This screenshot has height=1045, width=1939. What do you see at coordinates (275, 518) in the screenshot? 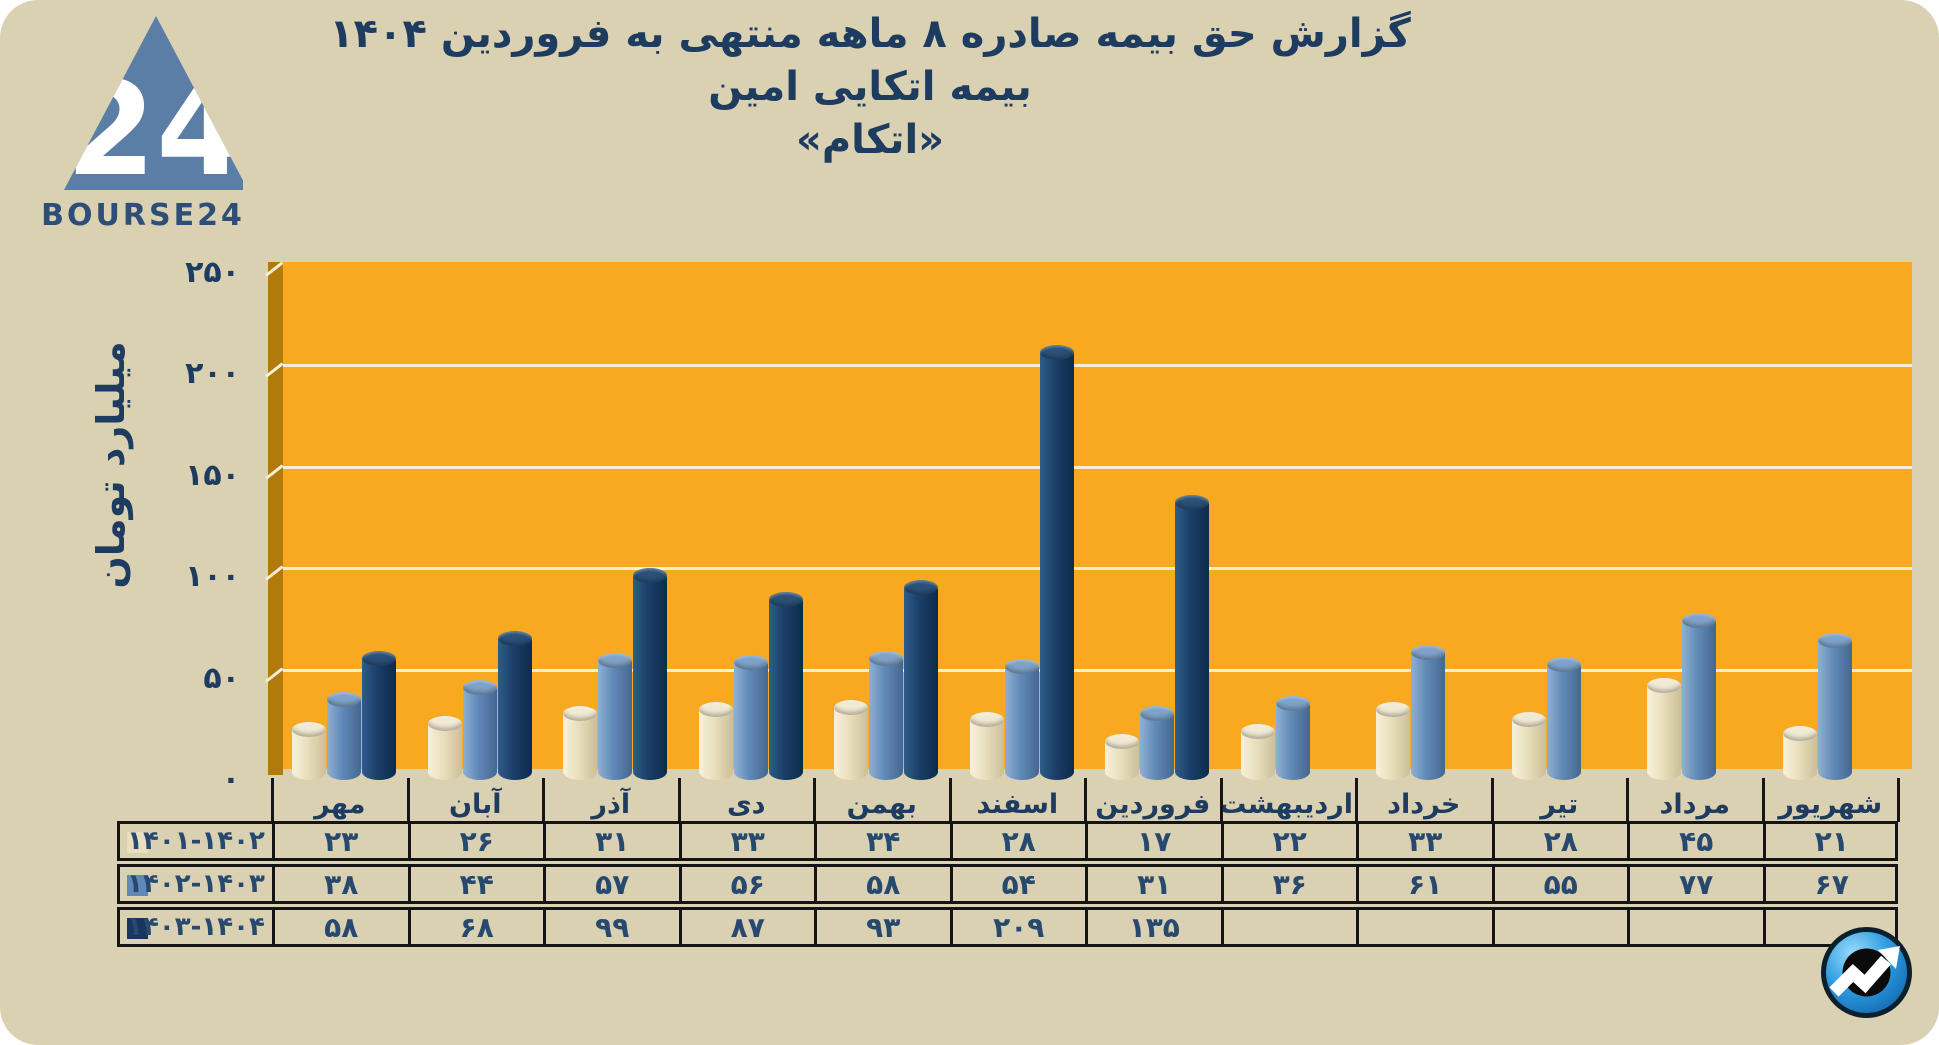
I see `plot-3d-wall` at bounding box center [275, 518].